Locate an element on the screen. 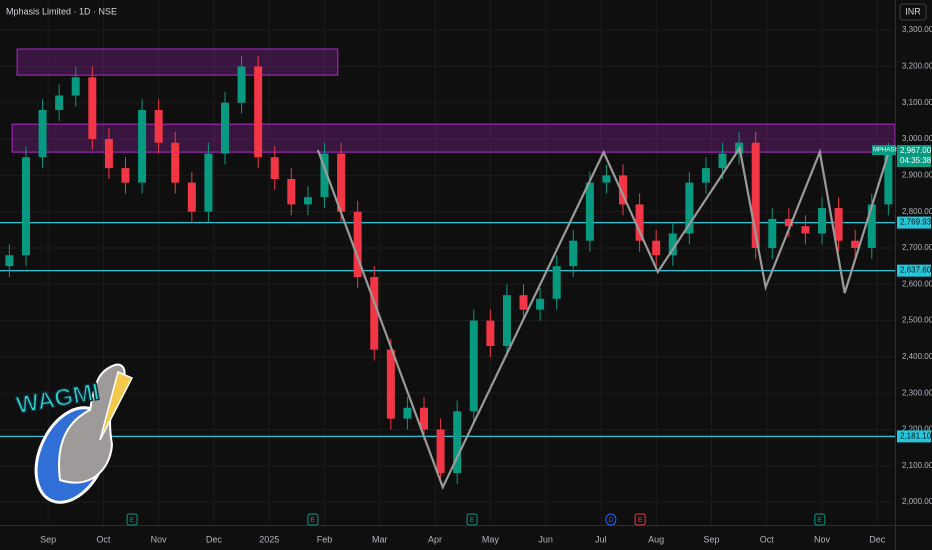 This screenshot has height=550, width=932. last-price-tag is located at coordinates (914, 156).